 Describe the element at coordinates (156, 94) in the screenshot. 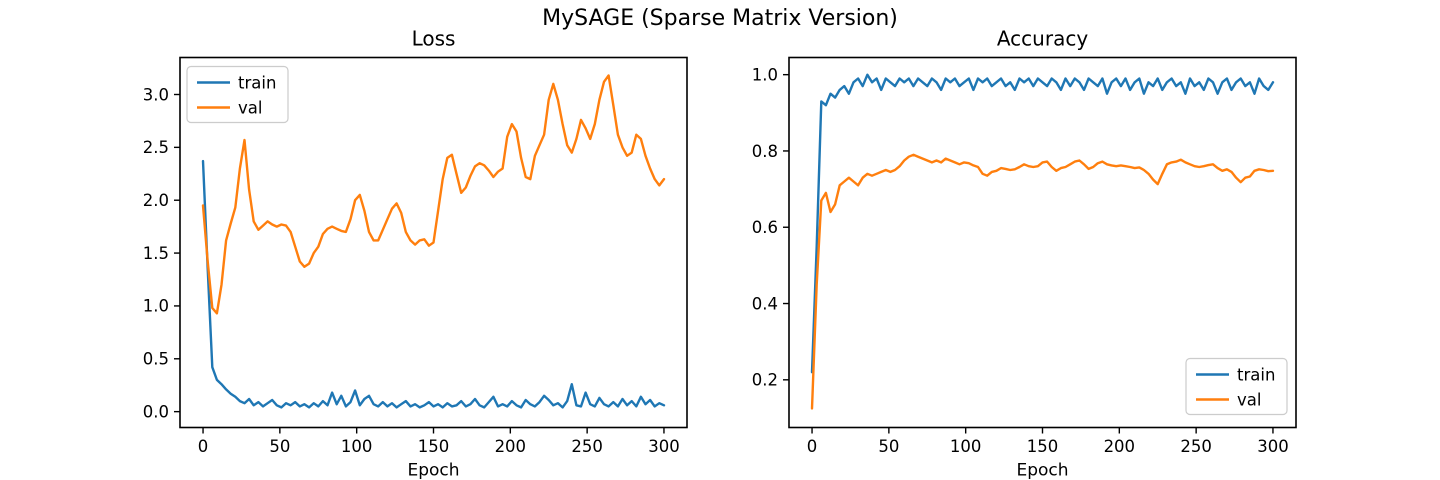

I see `y-tick-label: 3.0` at that location.